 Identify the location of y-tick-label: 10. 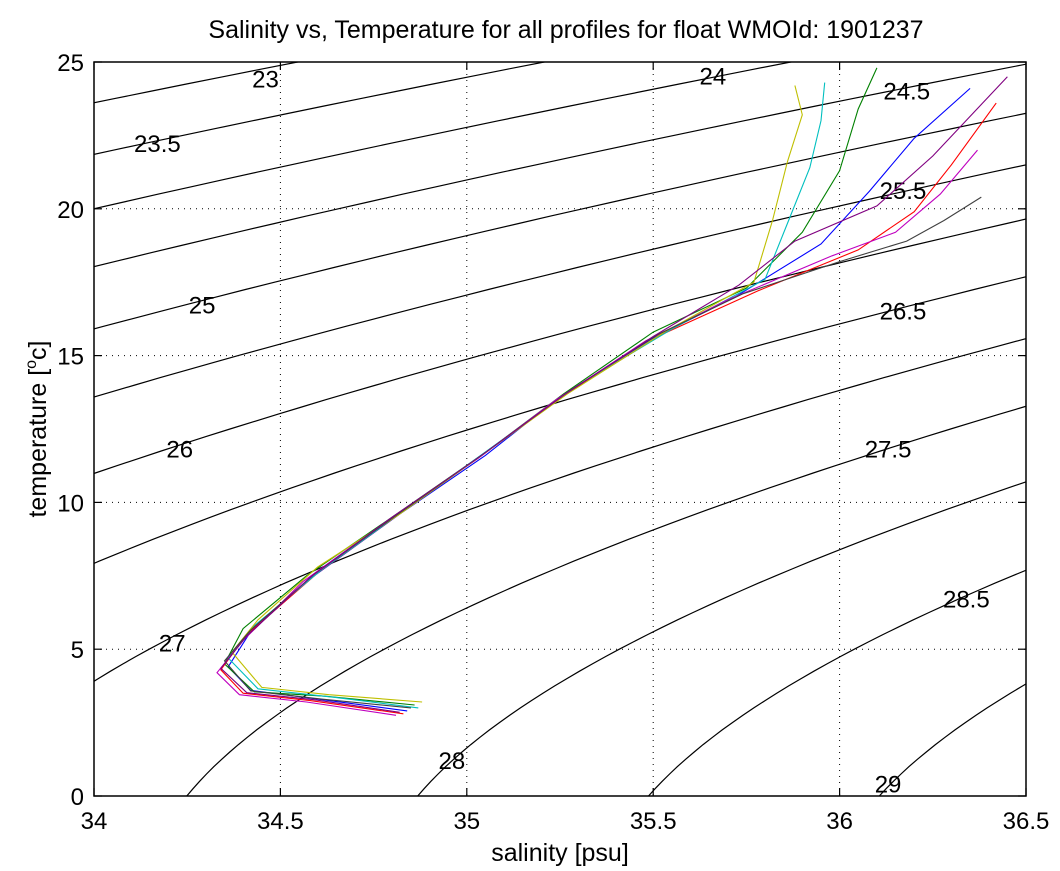
(70, 503).